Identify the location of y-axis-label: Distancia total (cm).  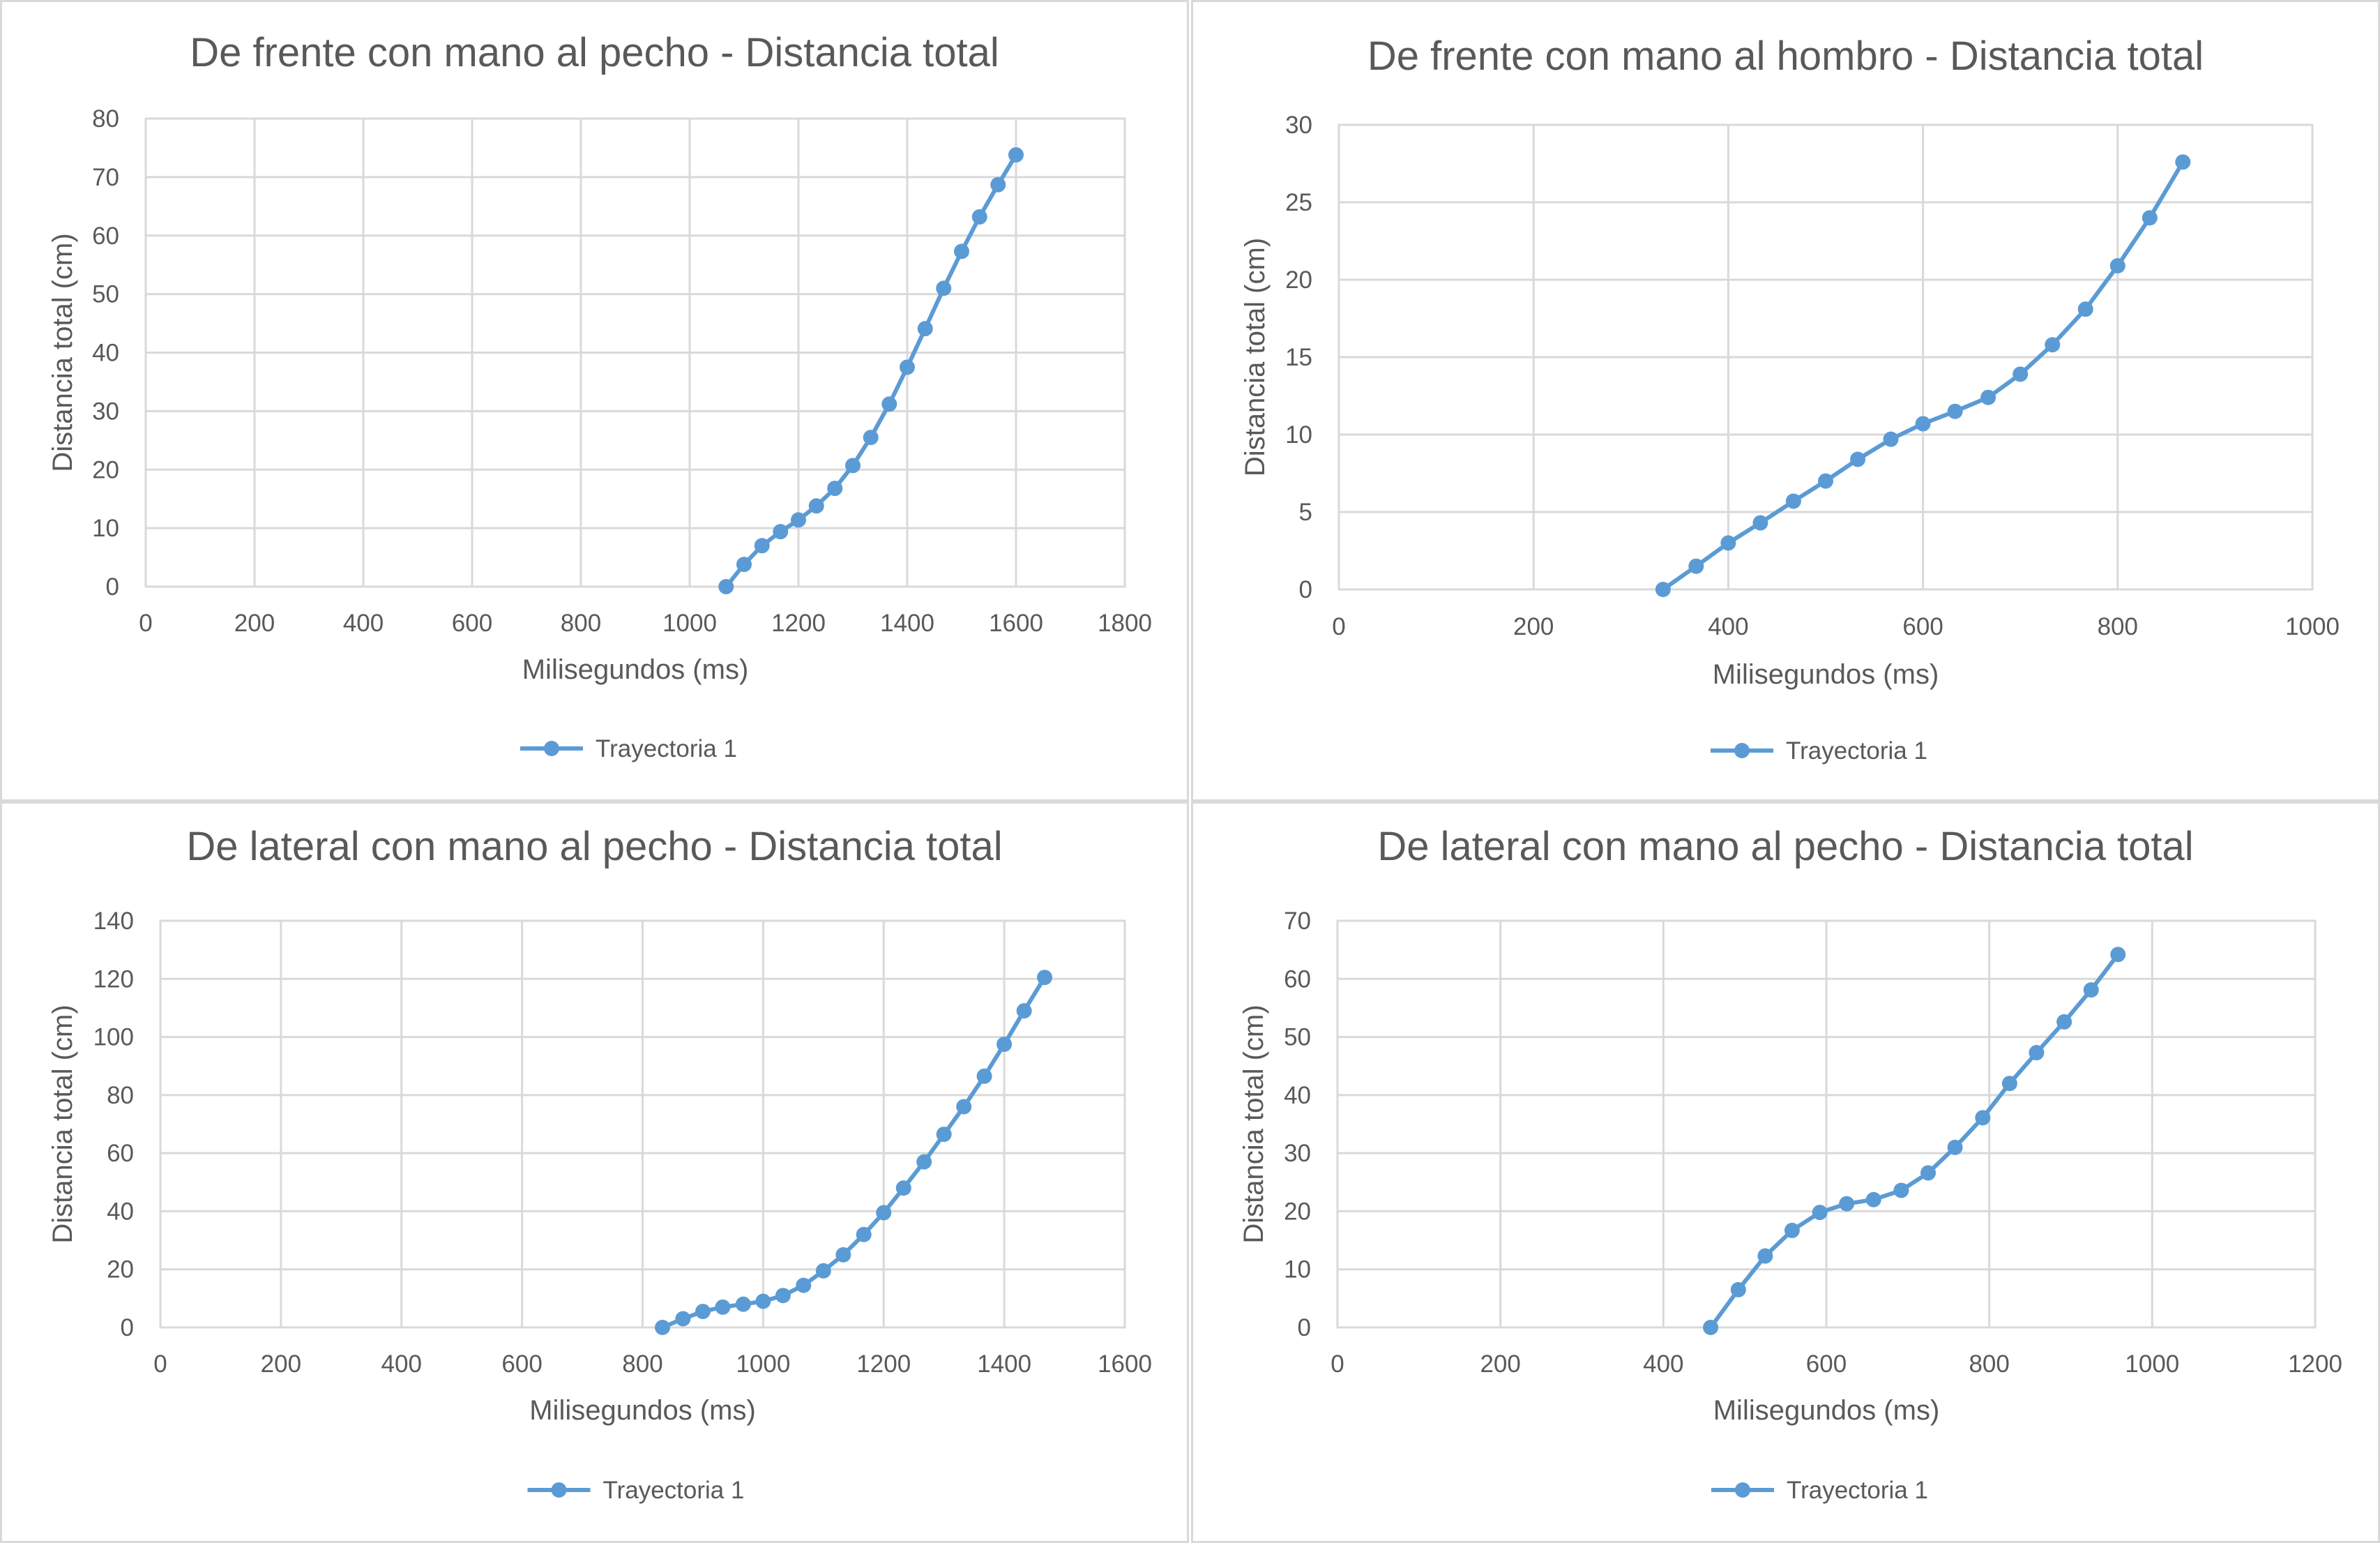
(1253, 1123).